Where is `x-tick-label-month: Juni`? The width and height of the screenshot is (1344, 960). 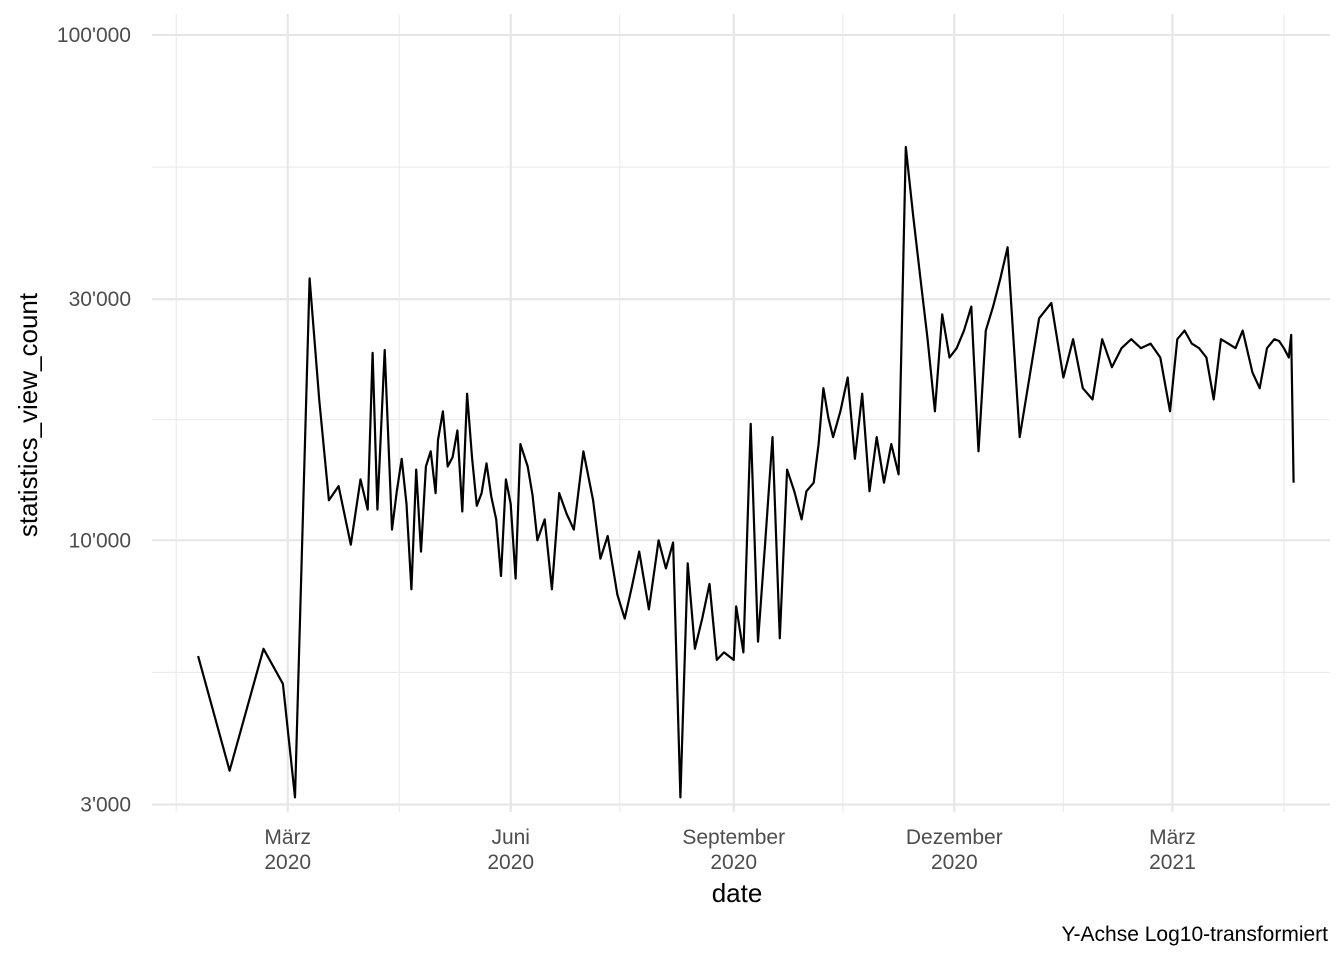
x-tick-label-month: Juni is located at coordinates (510, 837).